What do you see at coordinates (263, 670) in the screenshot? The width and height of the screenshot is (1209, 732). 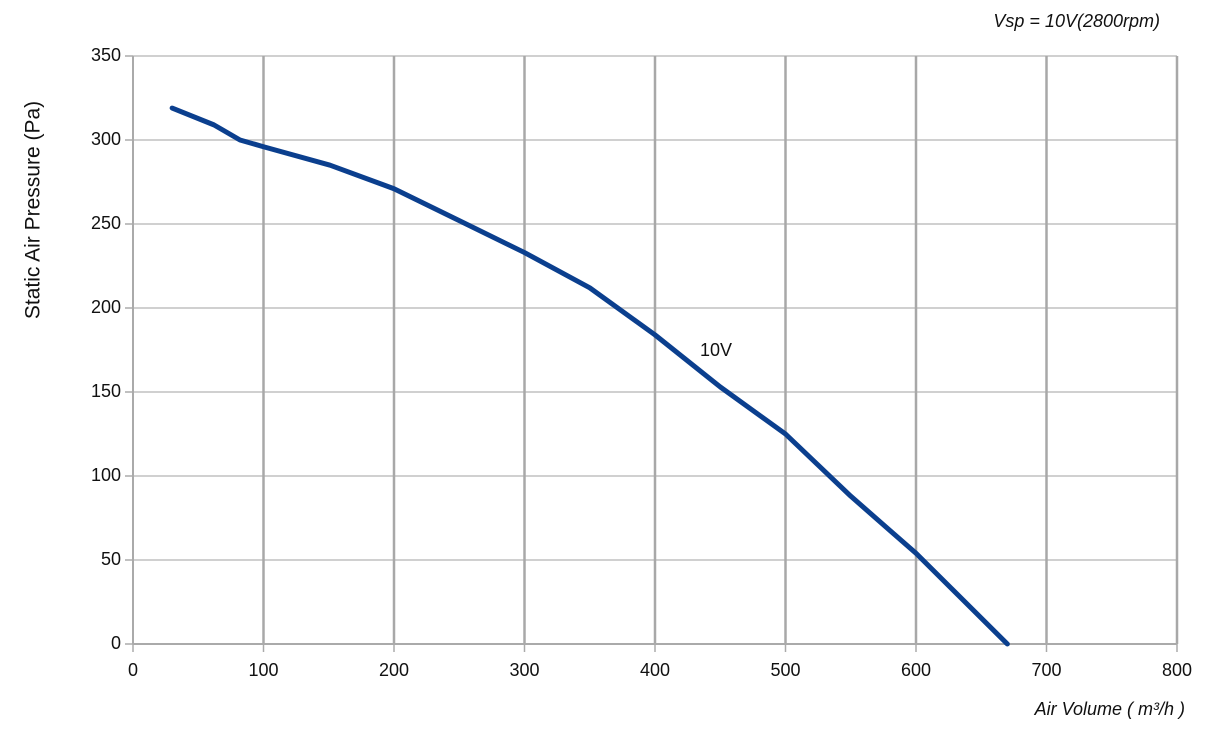 I see `x-tick-label: 100` at bounding box center [263, 670].